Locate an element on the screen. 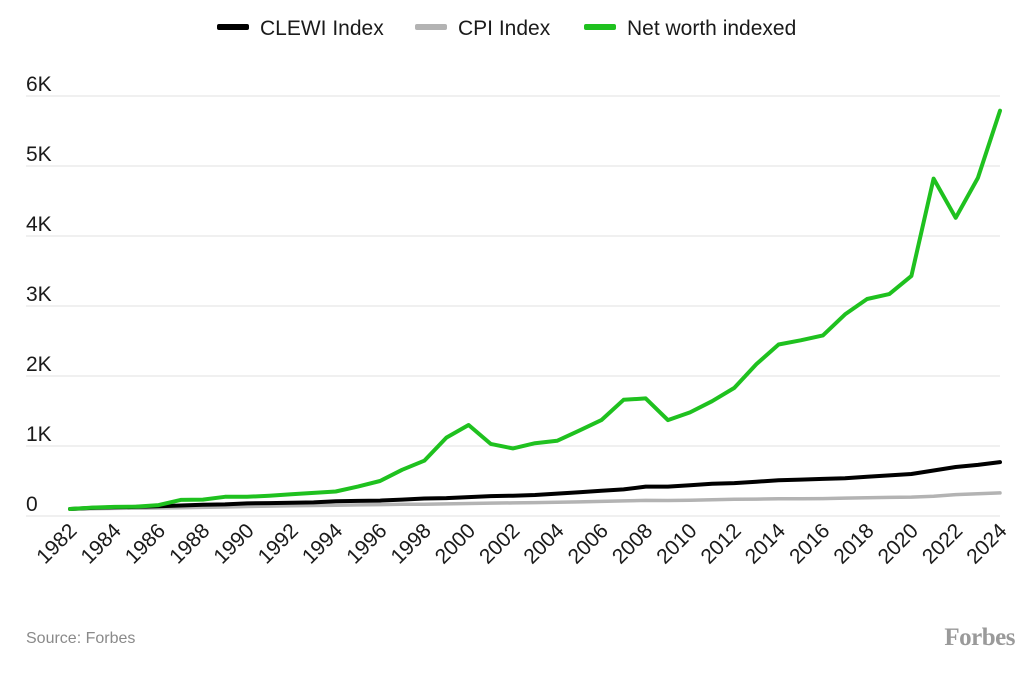 Image resolution: width=1023 pixels, height=673 pixels. y-axis-ticks: 0 1K 2K 3K 4K 5K 6K is located at coordinates (39, 294).